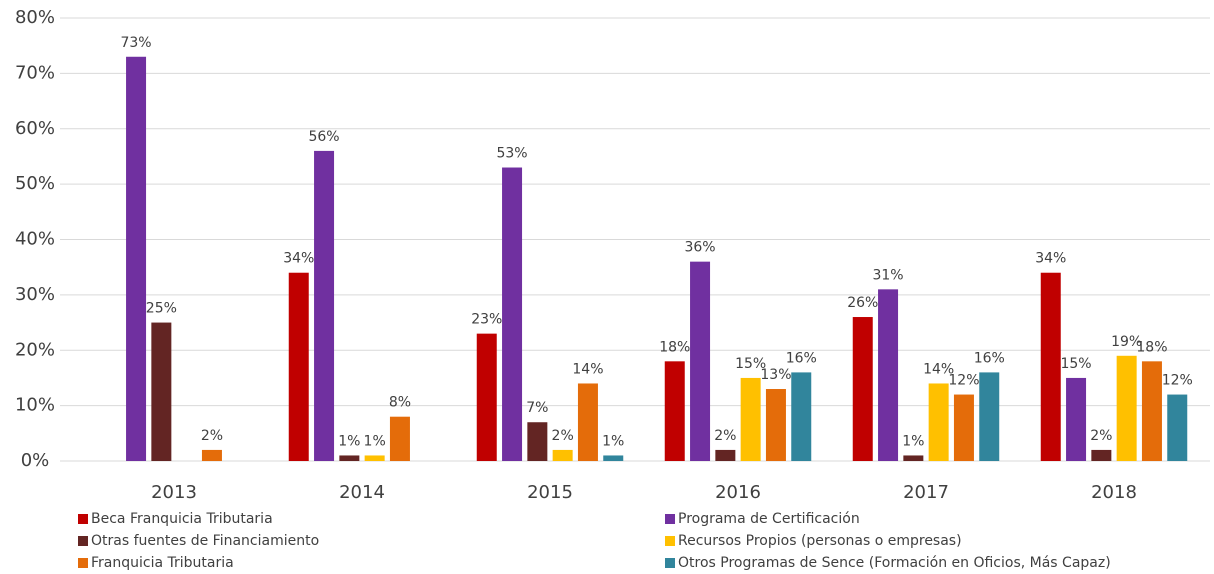 The height and width of the screenshot is (574, 1214). Describe the element at coordinates (35, 460) in the screenshot. I see `y-tick-label: 0%` at that location.